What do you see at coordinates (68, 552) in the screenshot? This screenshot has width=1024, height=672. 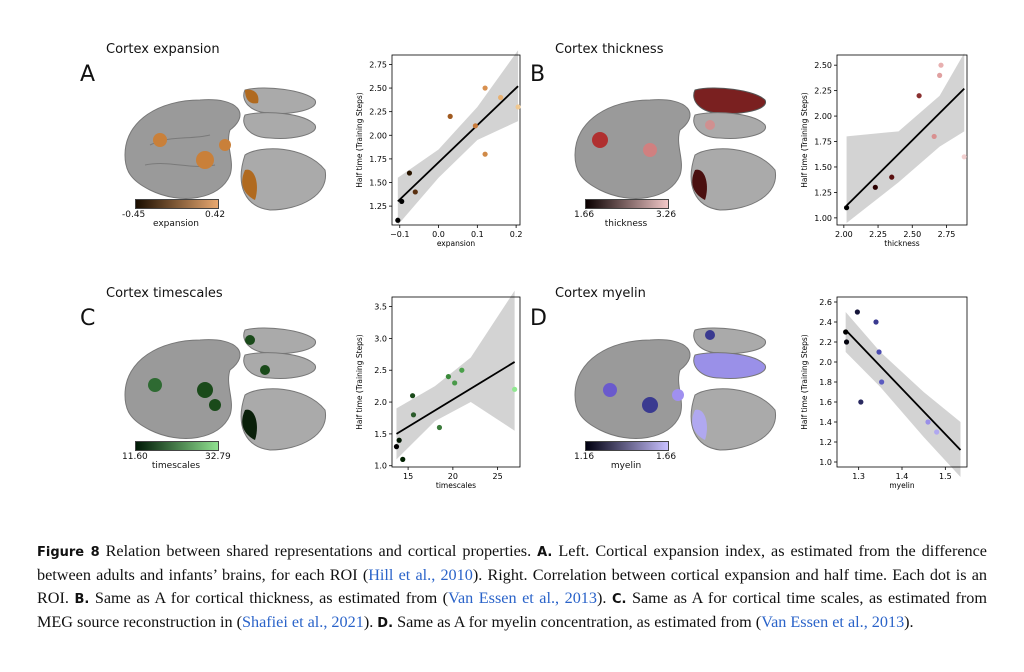 I see `figure-label: Figure 8` at bounding box center [68, 552].